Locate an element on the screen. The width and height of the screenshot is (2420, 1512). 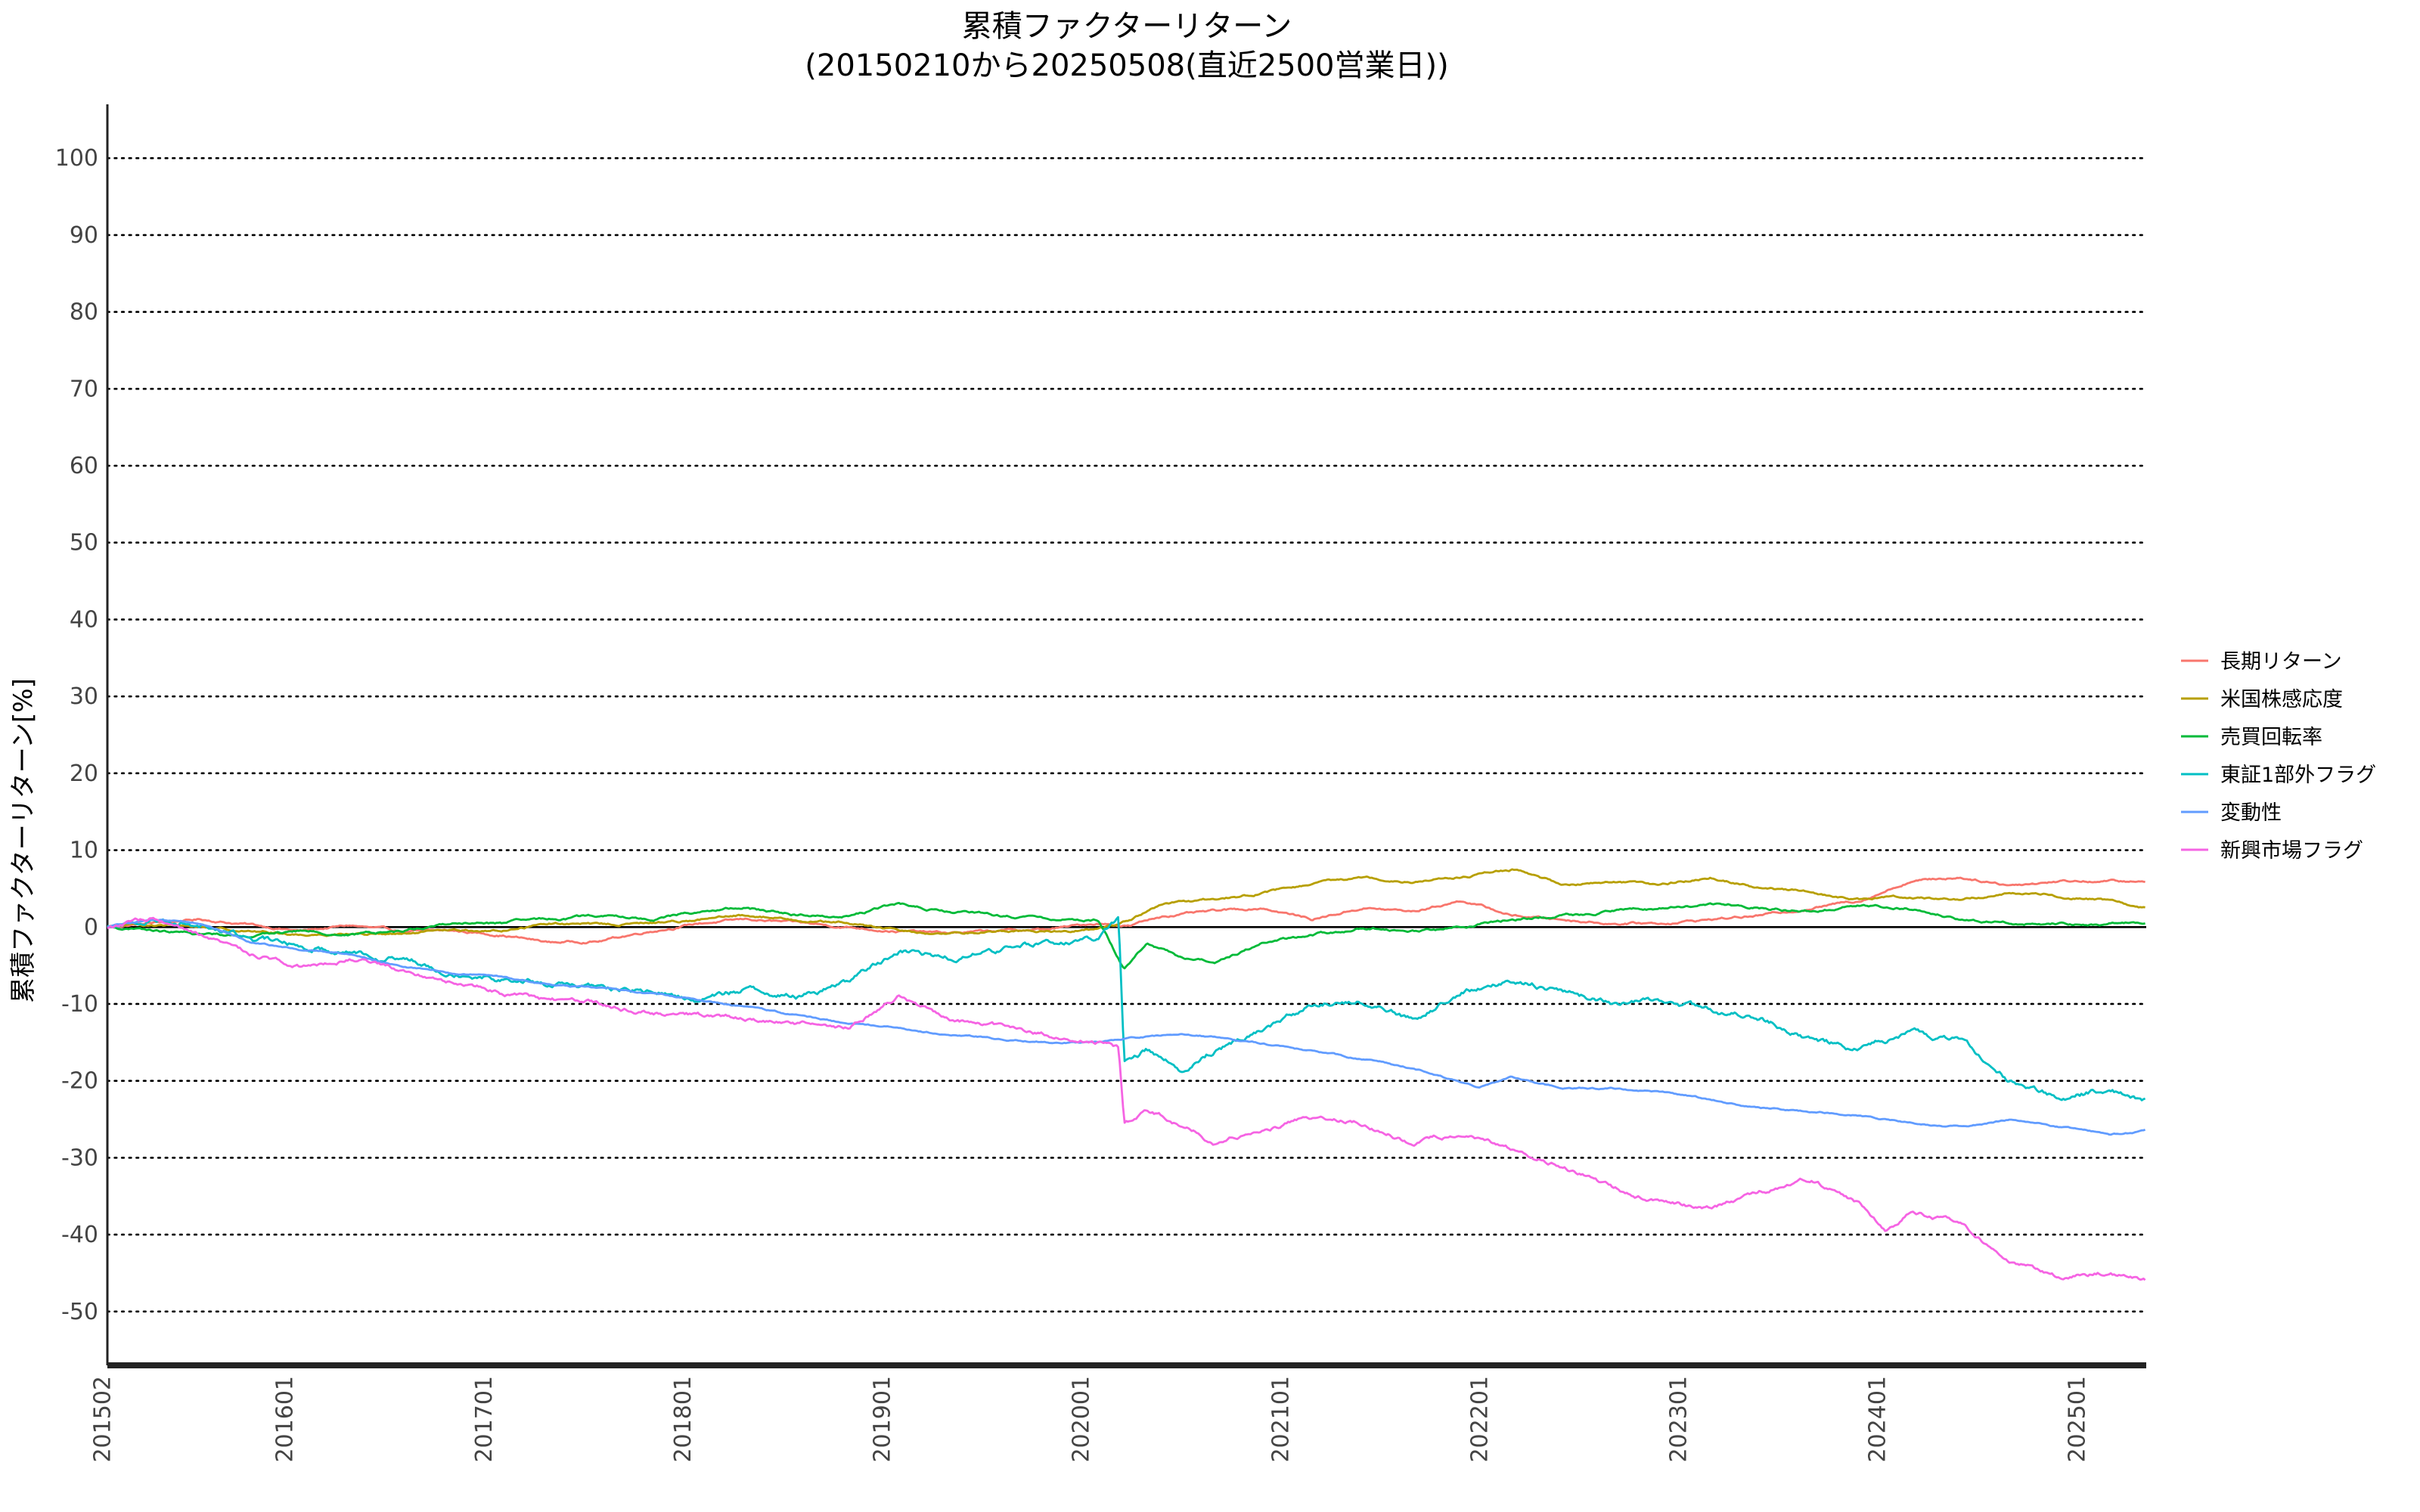
y-axis-label: 累積ファクターリターン[%] is located at coordinates (23, 841).